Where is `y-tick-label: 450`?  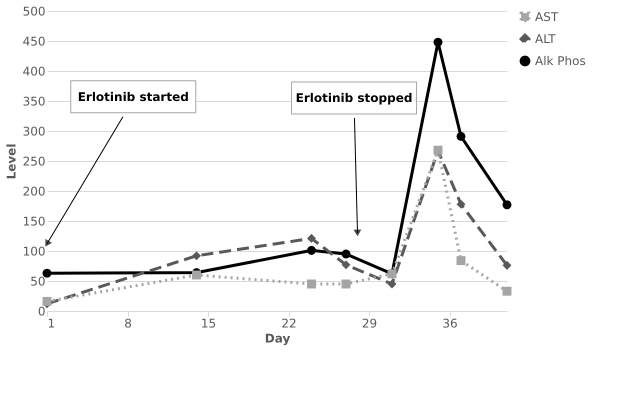
y-tick-label: 450 is located at coordinates (34, 41).